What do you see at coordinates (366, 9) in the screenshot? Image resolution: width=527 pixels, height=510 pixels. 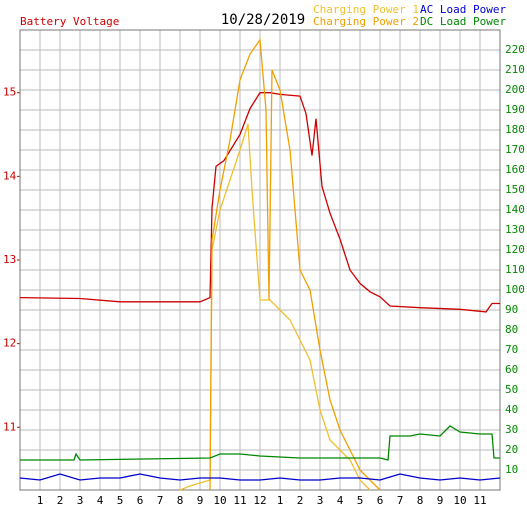 I see `legend-entry: Charging Power 1` at bounding box center [366, 9].